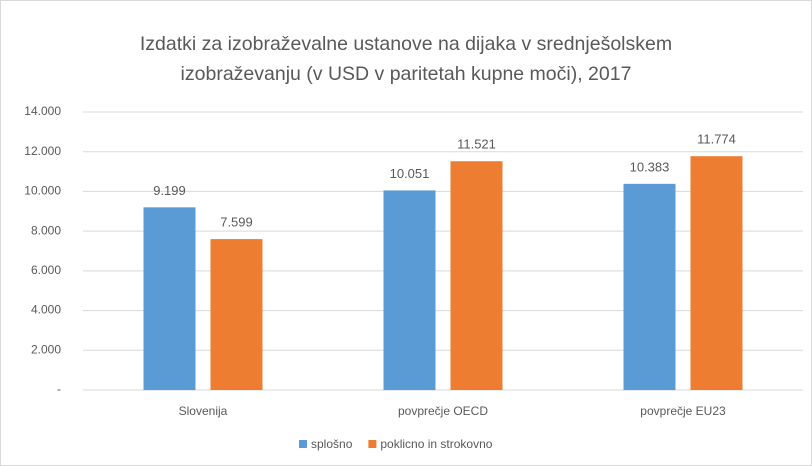 The width and height of the screenshot is (812, 466). I want to click on data-label: 7.599, so click(236, 222).